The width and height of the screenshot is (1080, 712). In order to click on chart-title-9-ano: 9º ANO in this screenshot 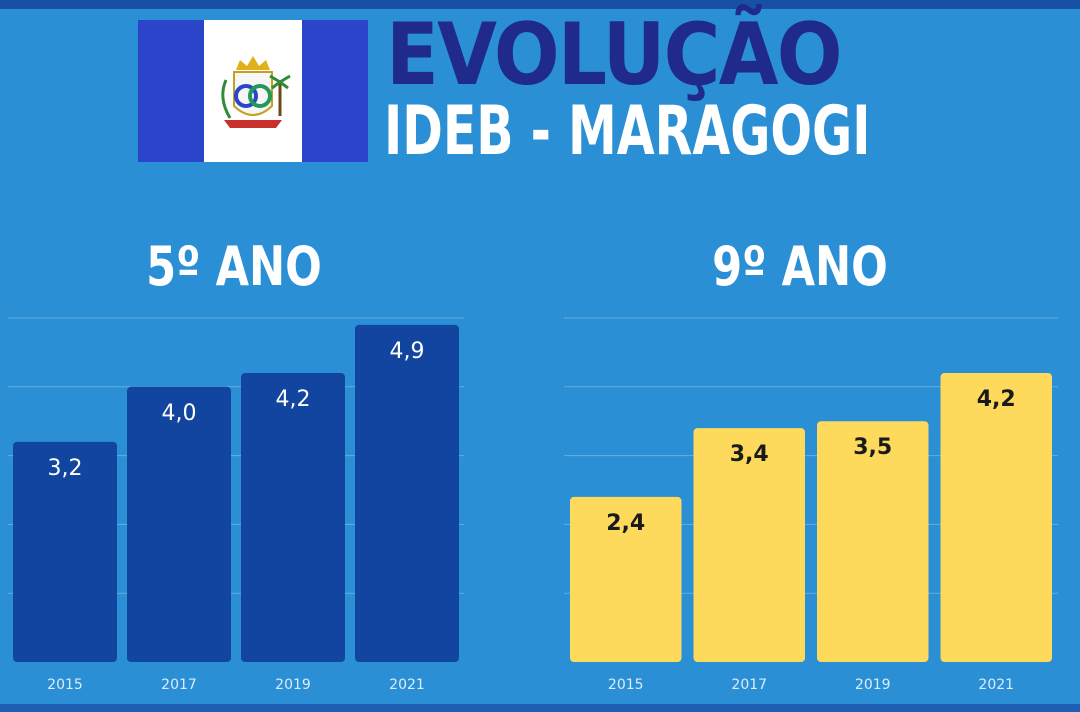, I will do `click(800, 266)`.